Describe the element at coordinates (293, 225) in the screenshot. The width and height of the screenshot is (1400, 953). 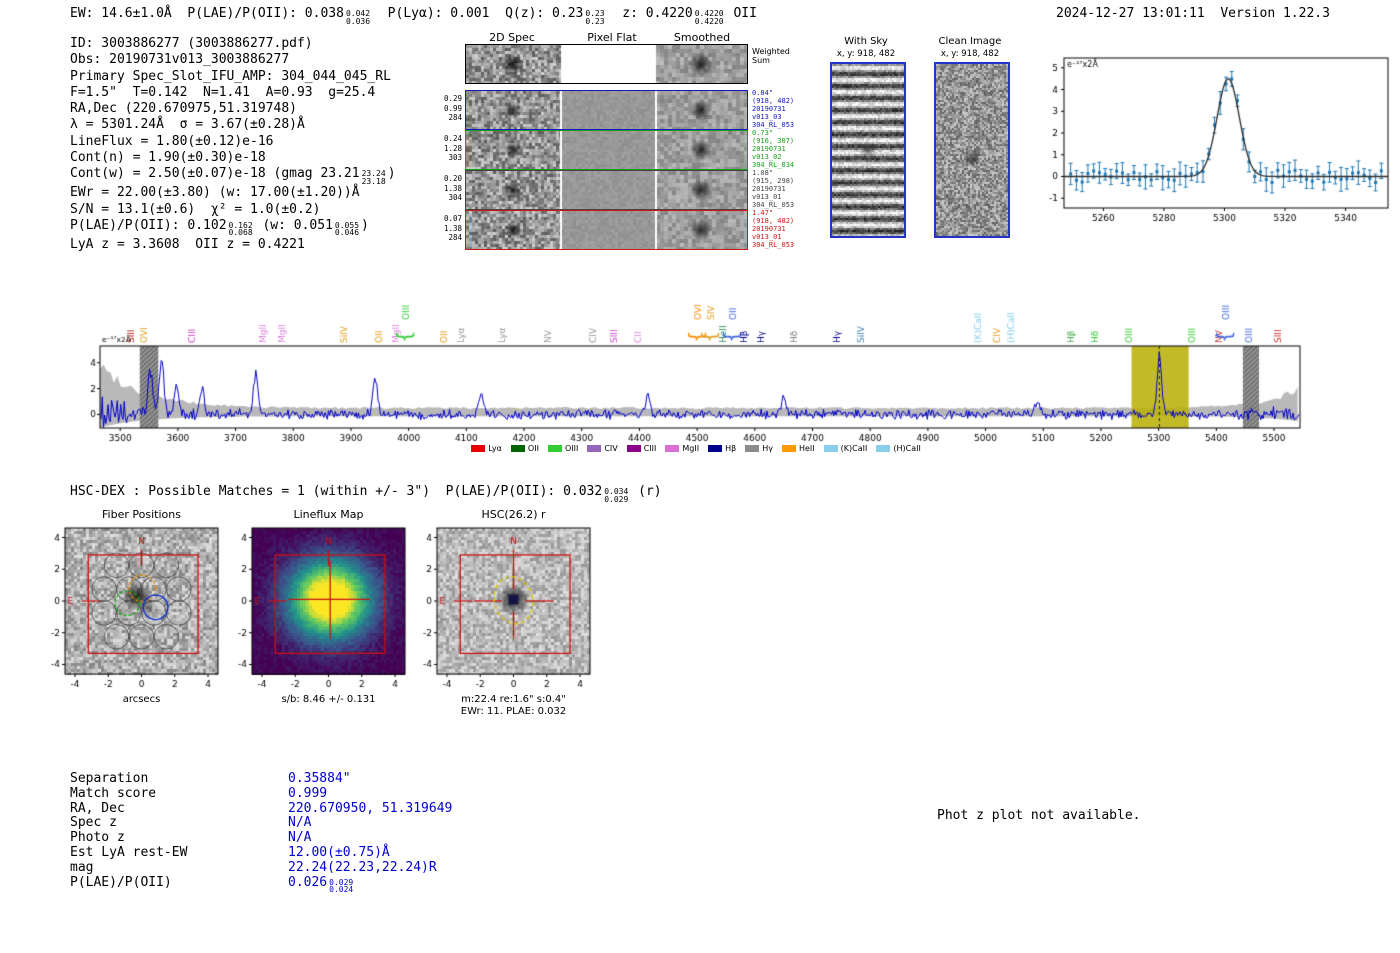
I see `text-segment: (w: 0.051` at that location.